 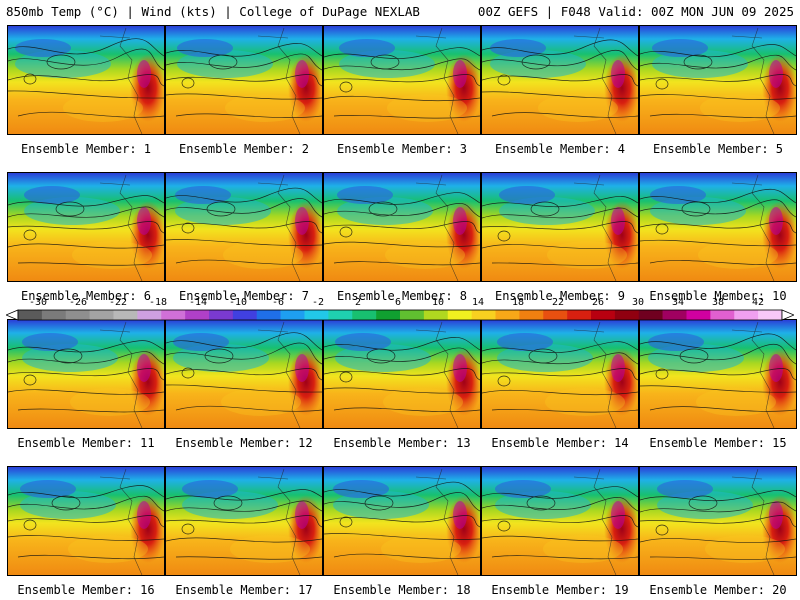 I want to click on colorbar-tick-label: 6, so click(x=398, y=302).